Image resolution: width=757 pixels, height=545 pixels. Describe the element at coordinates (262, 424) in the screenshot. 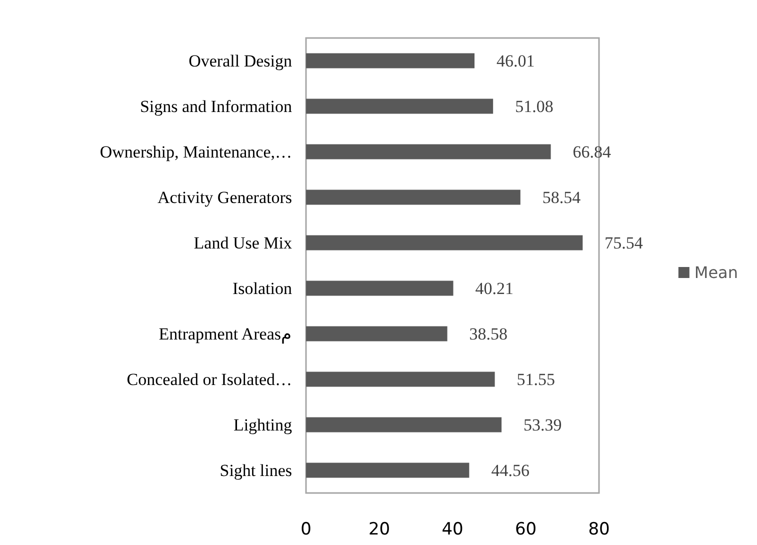

I see `y-tick-label: Lighting` at that location.